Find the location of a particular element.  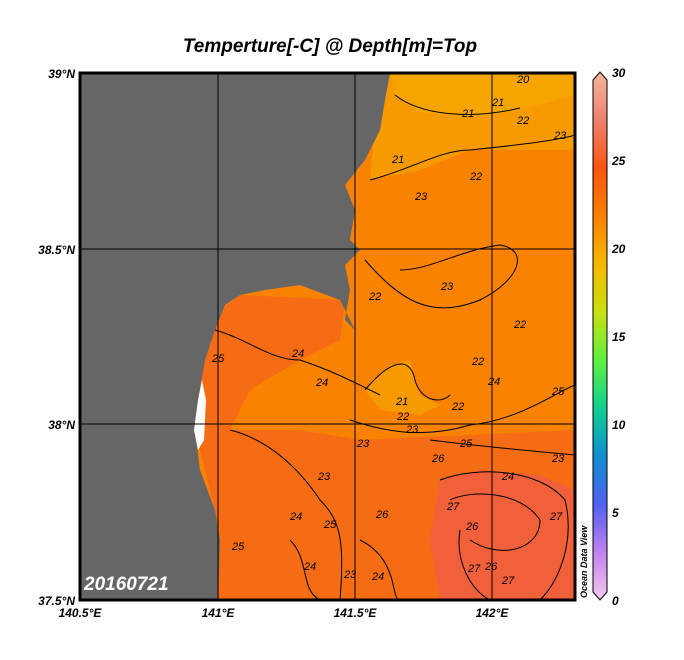

lat-tick: 38.5°N is located at coordinates (56, 250).